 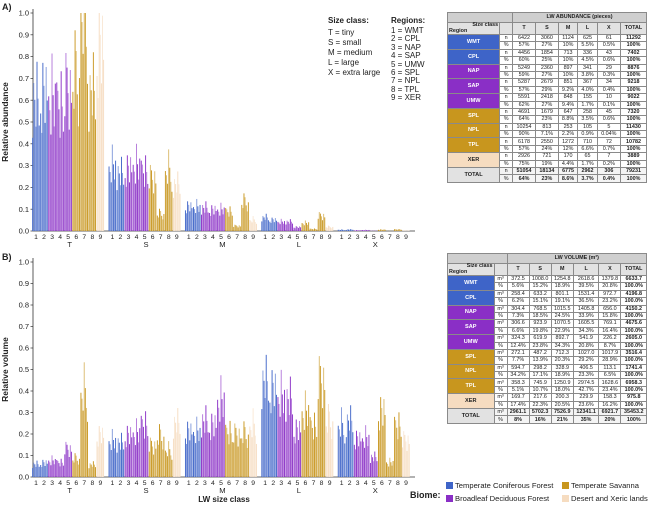 What do you see at coordinates (374, 237) in the screenshot?
I see `region-tick-label: 5` at bounding box center [374, 237].